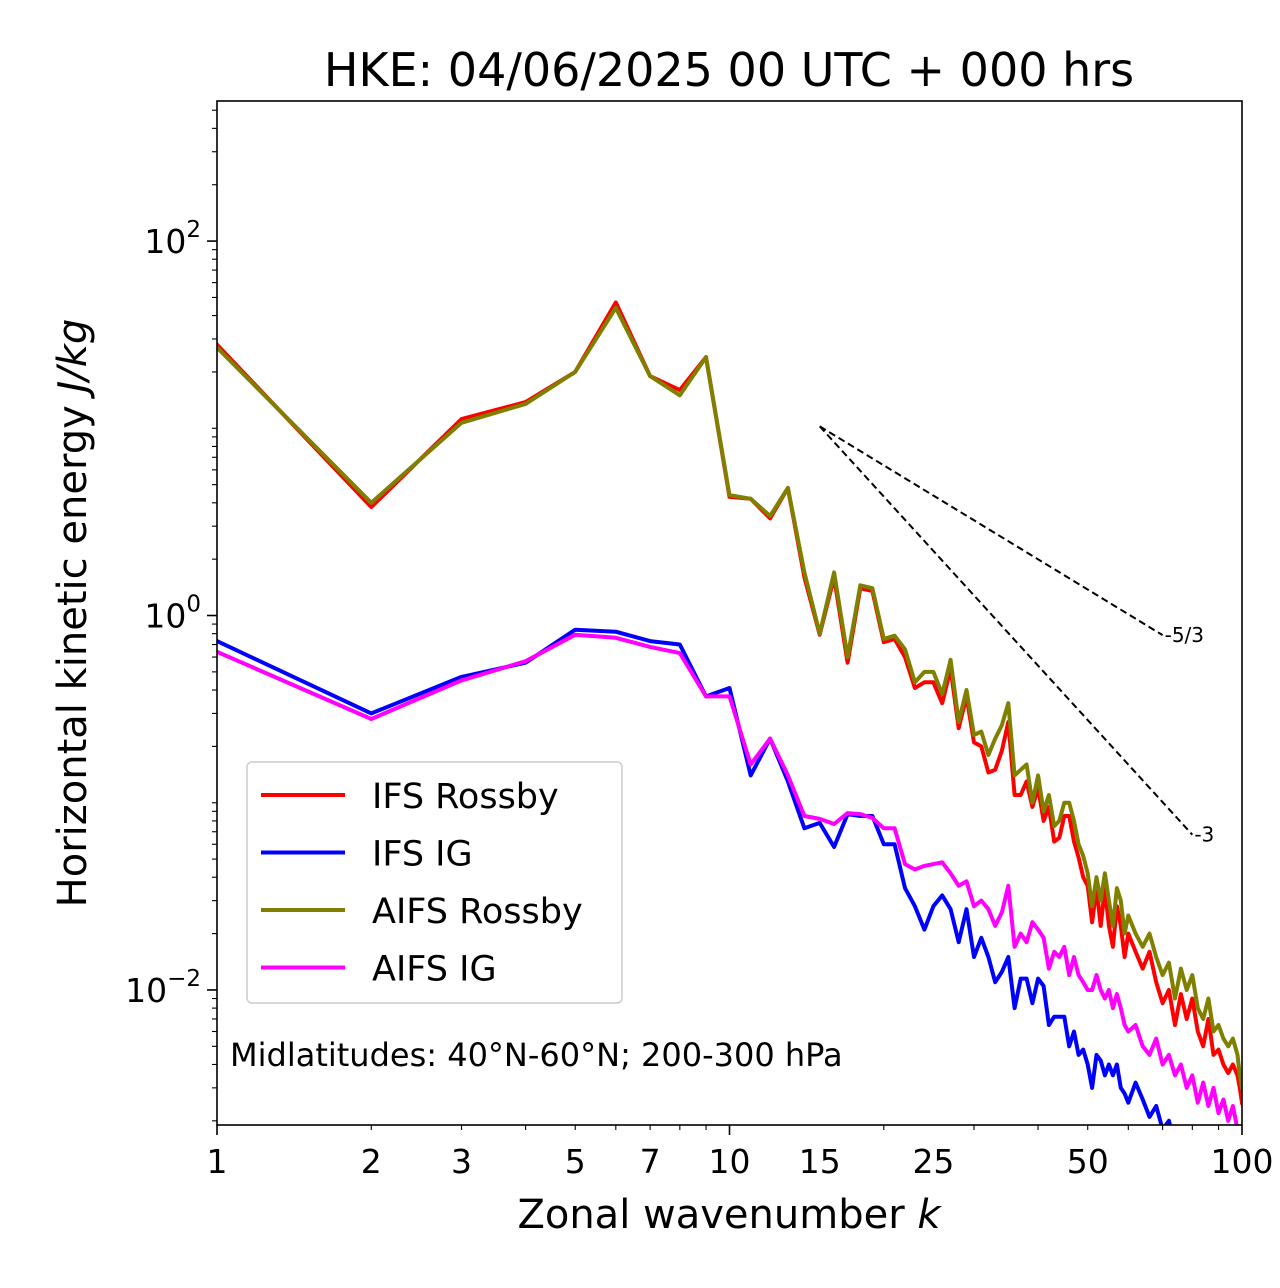  I want to click on legend: IFS Rossby IFS IG AIFS Rossby AIFS IG, so click(434, 882).